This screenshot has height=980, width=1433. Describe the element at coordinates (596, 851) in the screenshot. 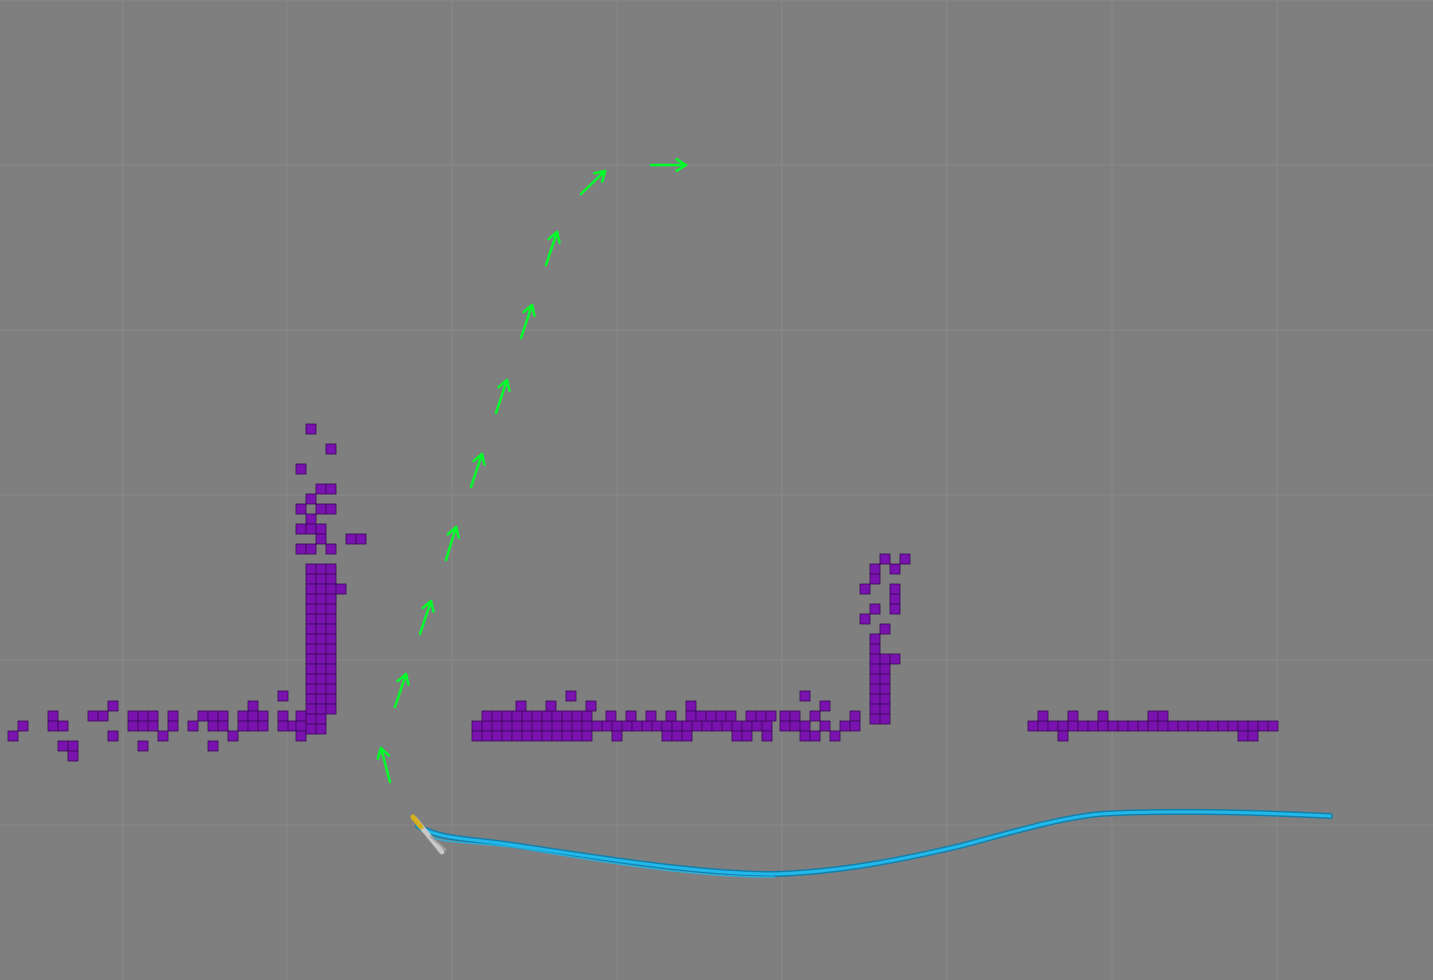

I see `trajectory-line` at that location.